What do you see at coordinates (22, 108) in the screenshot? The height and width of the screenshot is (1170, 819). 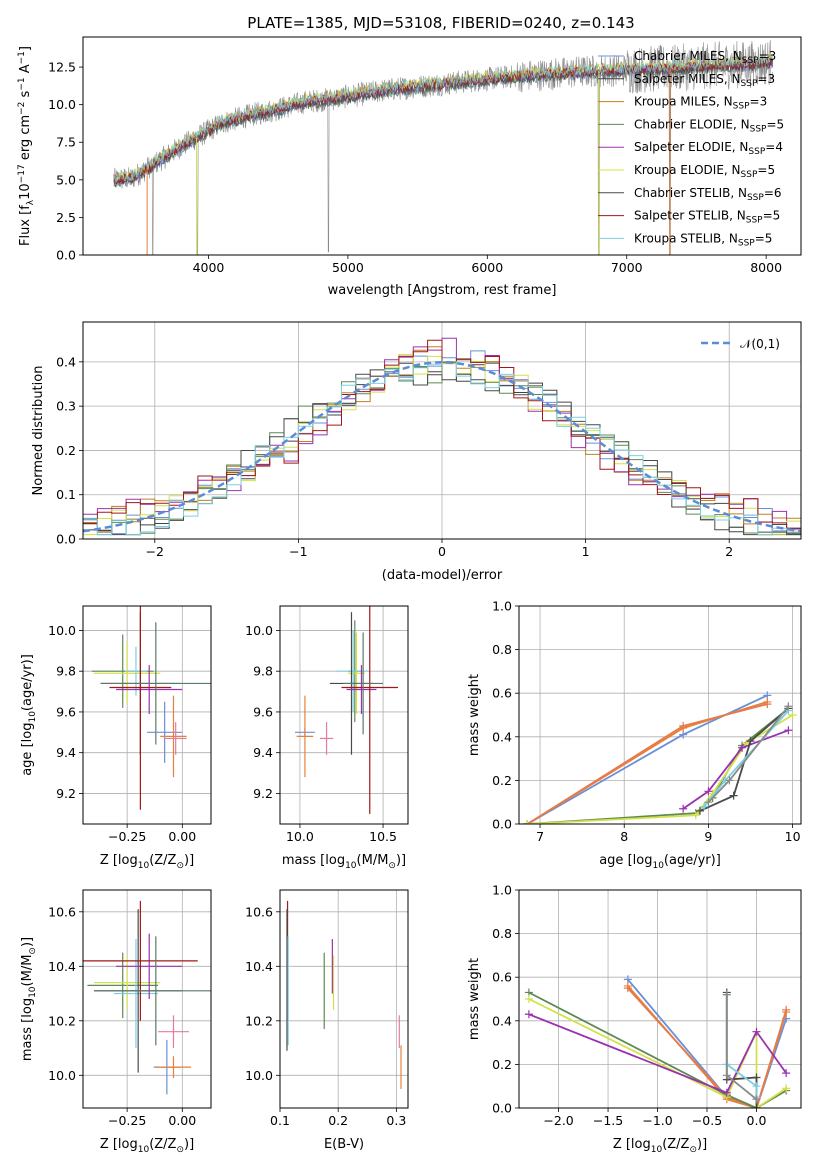 I see `label-part: −2` at bounding box center [22, 108].